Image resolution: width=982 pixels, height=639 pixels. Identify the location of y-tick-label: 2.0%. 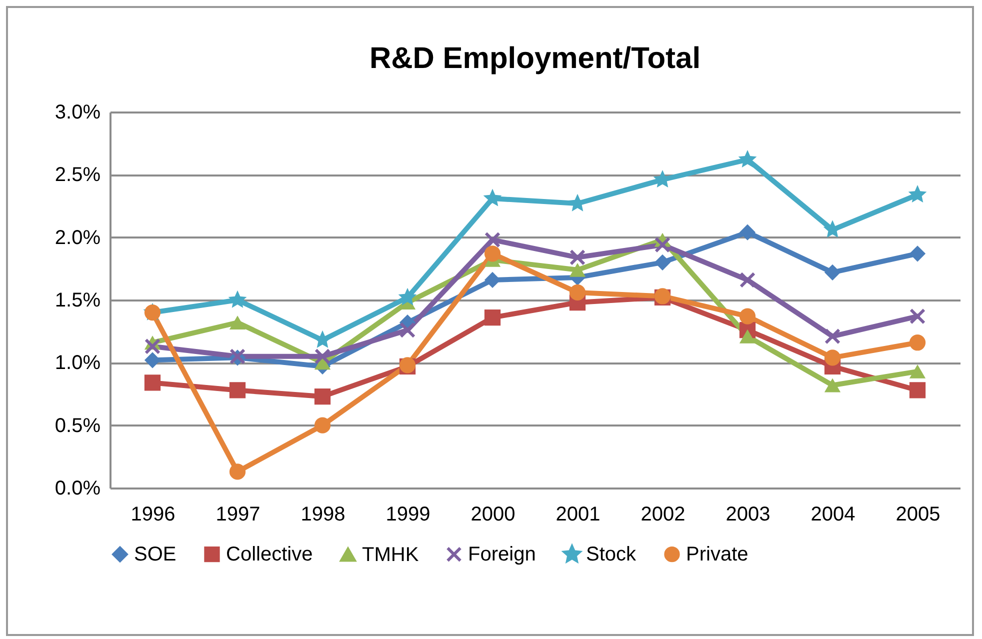
(77, 237).